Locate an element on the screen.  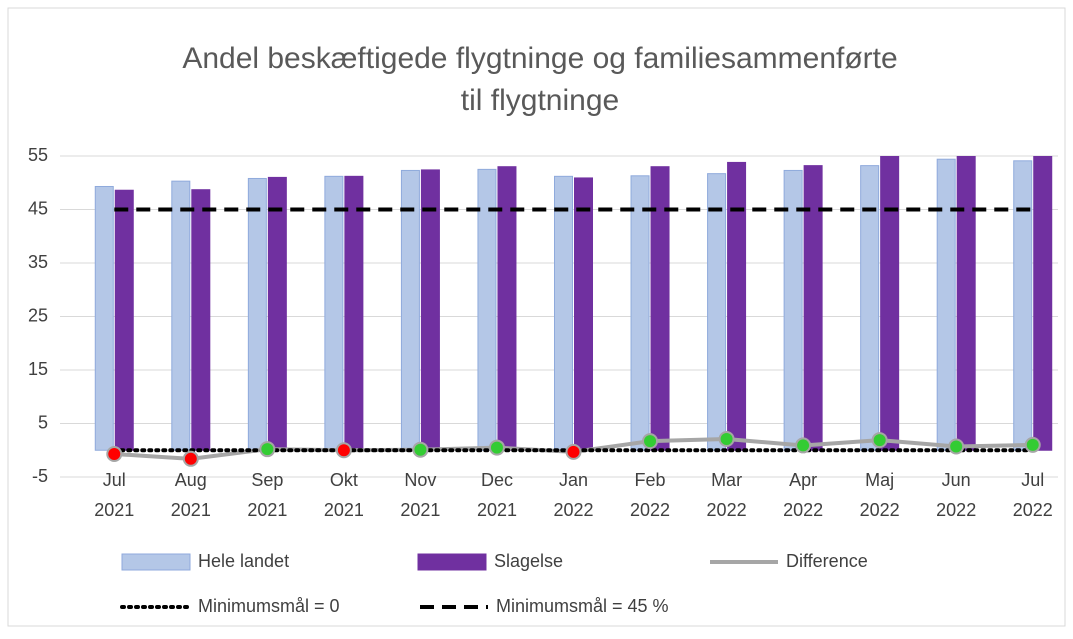
chart-title: til flygtninge is located at coordinates (540, 100).